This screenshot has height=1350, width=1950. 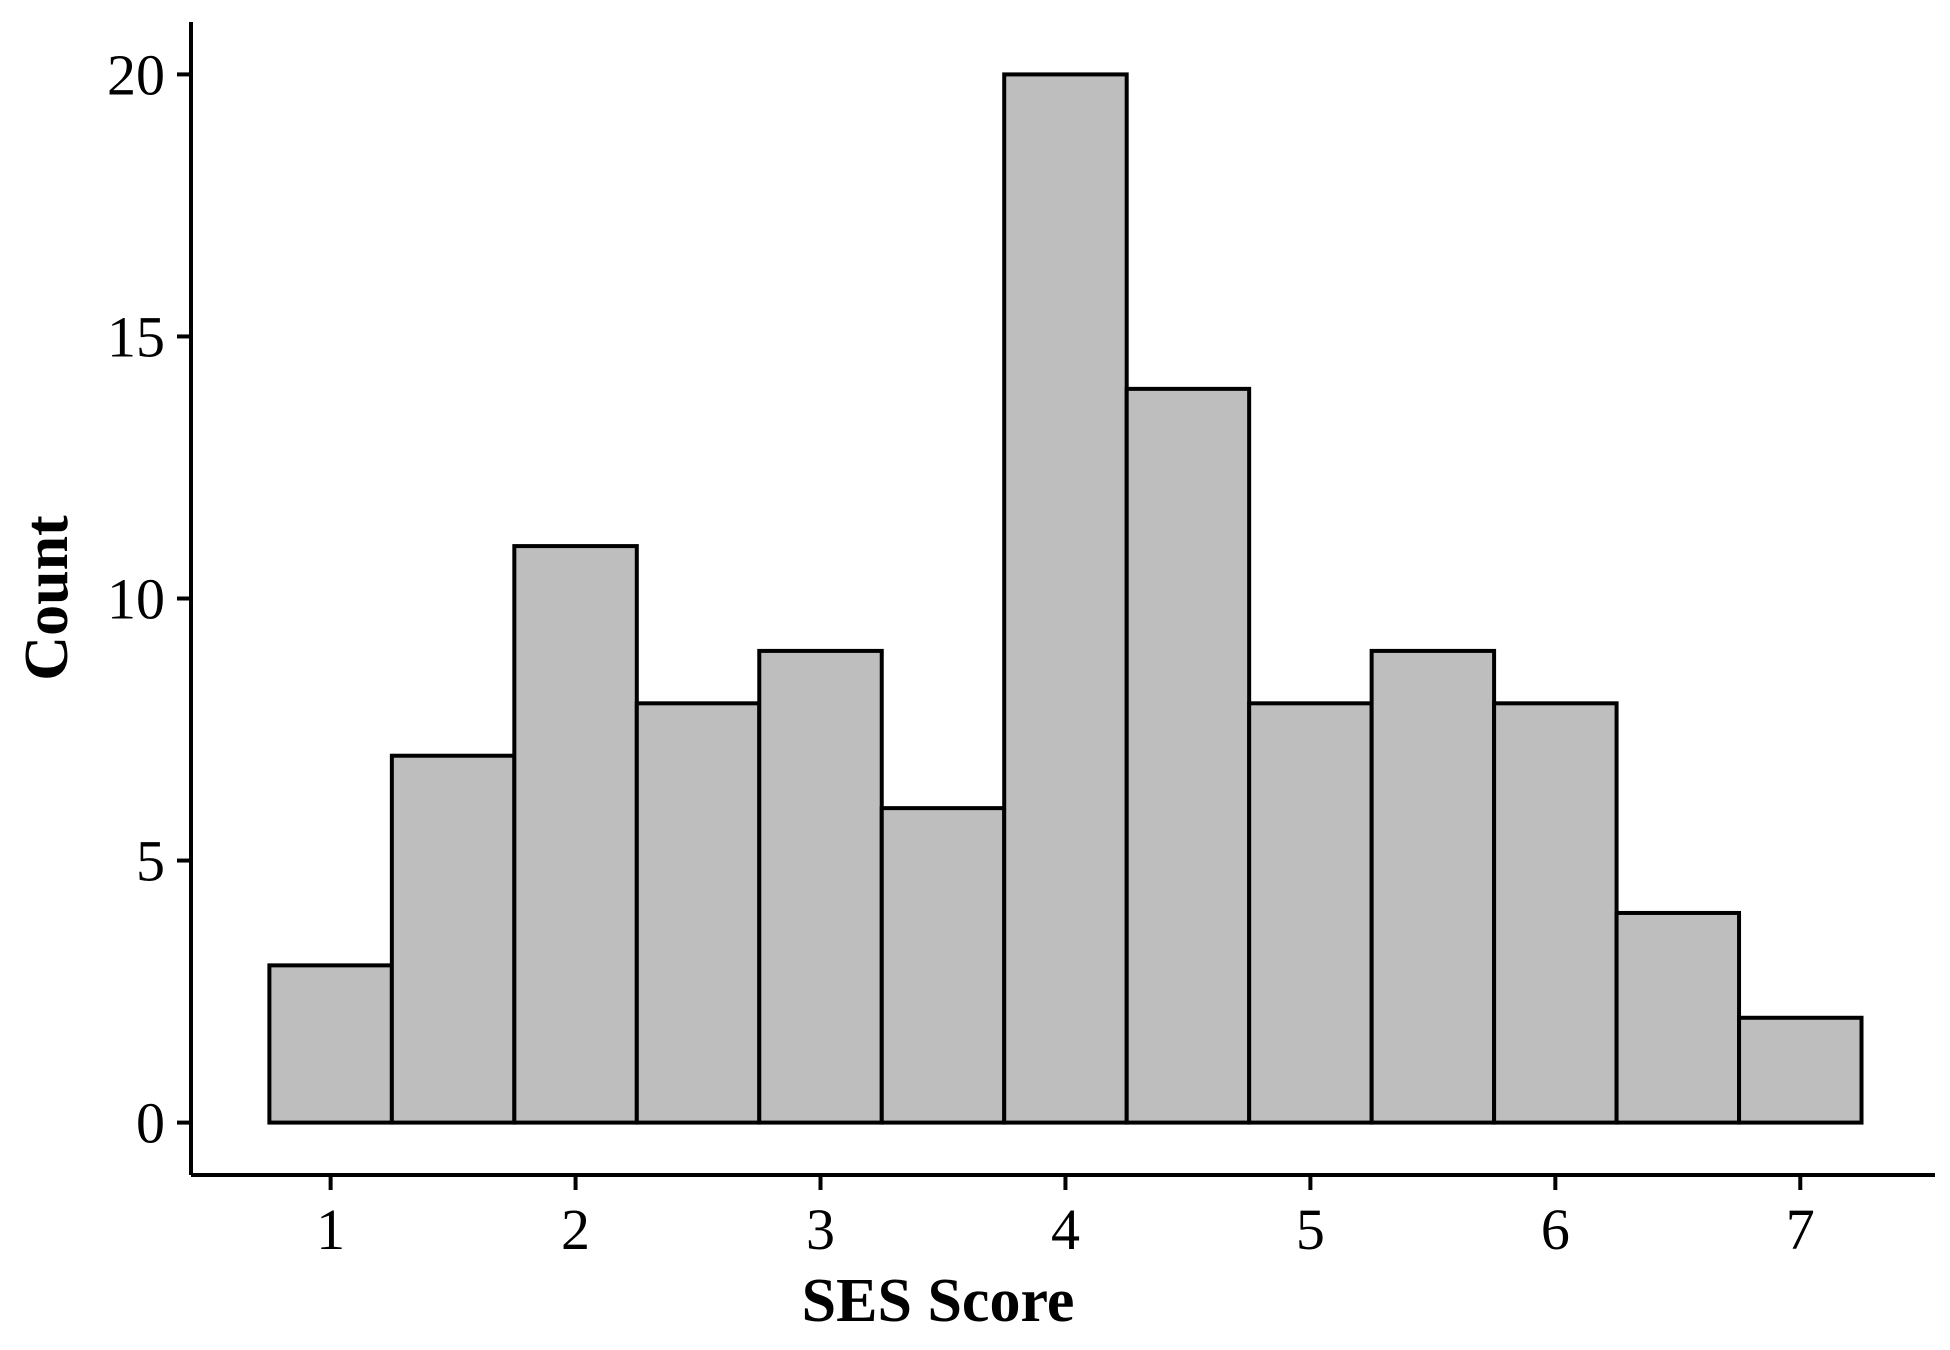 I want to click on y-tick-label-10: 10, so click(x=136, y=599).